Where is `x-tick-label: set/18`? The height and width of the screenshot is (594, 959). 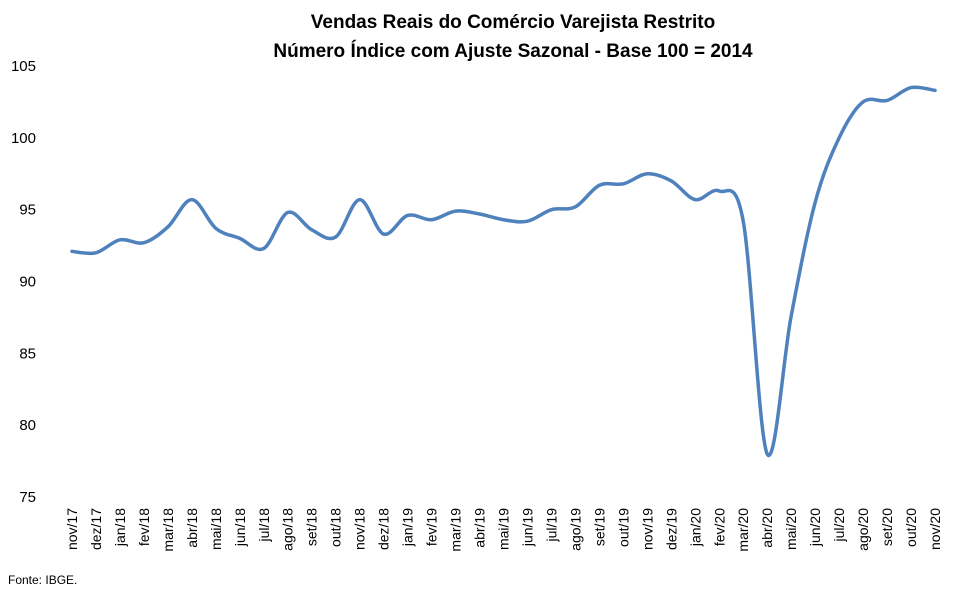 x-tick-label: set/18 is located at coordinates (312, 527).